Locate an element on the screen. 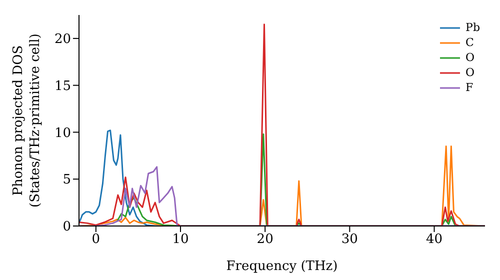 The image size is (500, 280). y-tick-label: 5 is located at coordinates (66, 180).